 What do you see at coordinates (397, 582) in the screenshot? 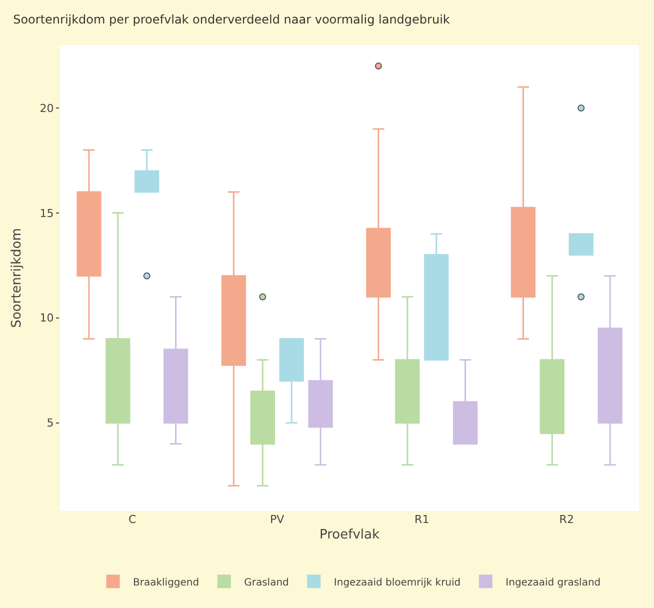
I see `legend-label: Ingezaaid bloemrijk kruid` at bounding box center [397, 582].